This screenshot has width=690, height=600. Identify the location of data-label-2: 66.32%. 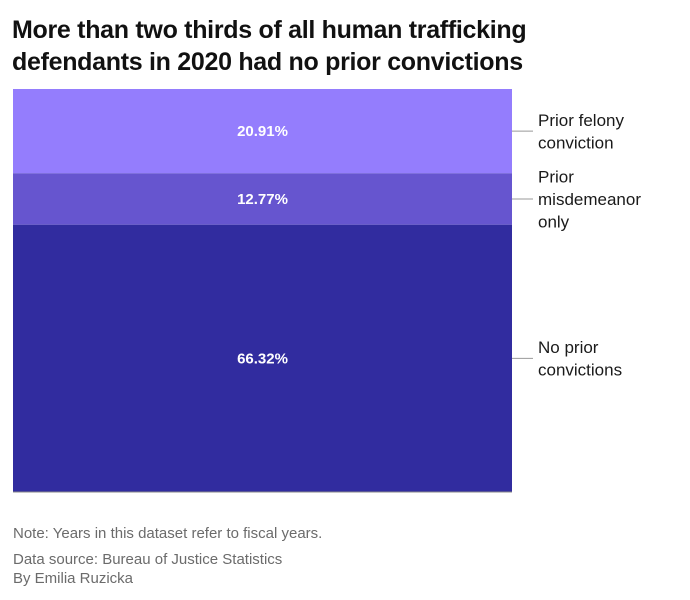
(262, 358).